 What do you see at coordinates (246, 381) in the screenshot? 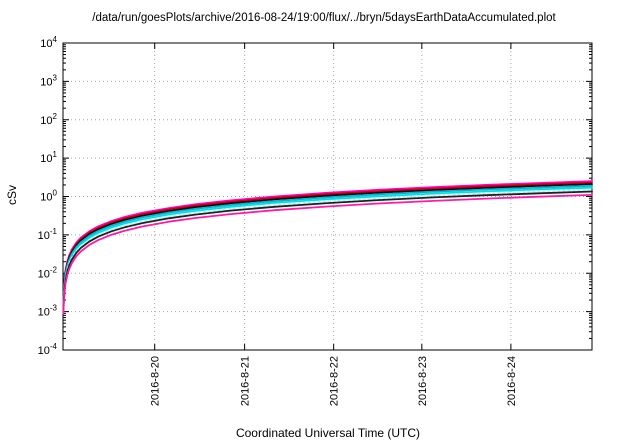
I see `x-tick-label: 2016-8-21` at bounding box center [246, 381].